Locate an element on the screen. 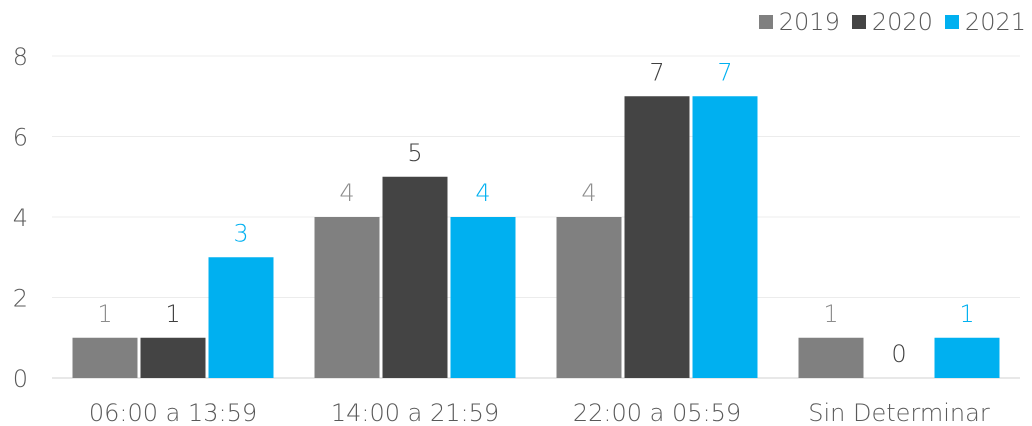 This screenshot has height=426, width=1032. legend-swatch-2021 is located at coordinates (951, 22).